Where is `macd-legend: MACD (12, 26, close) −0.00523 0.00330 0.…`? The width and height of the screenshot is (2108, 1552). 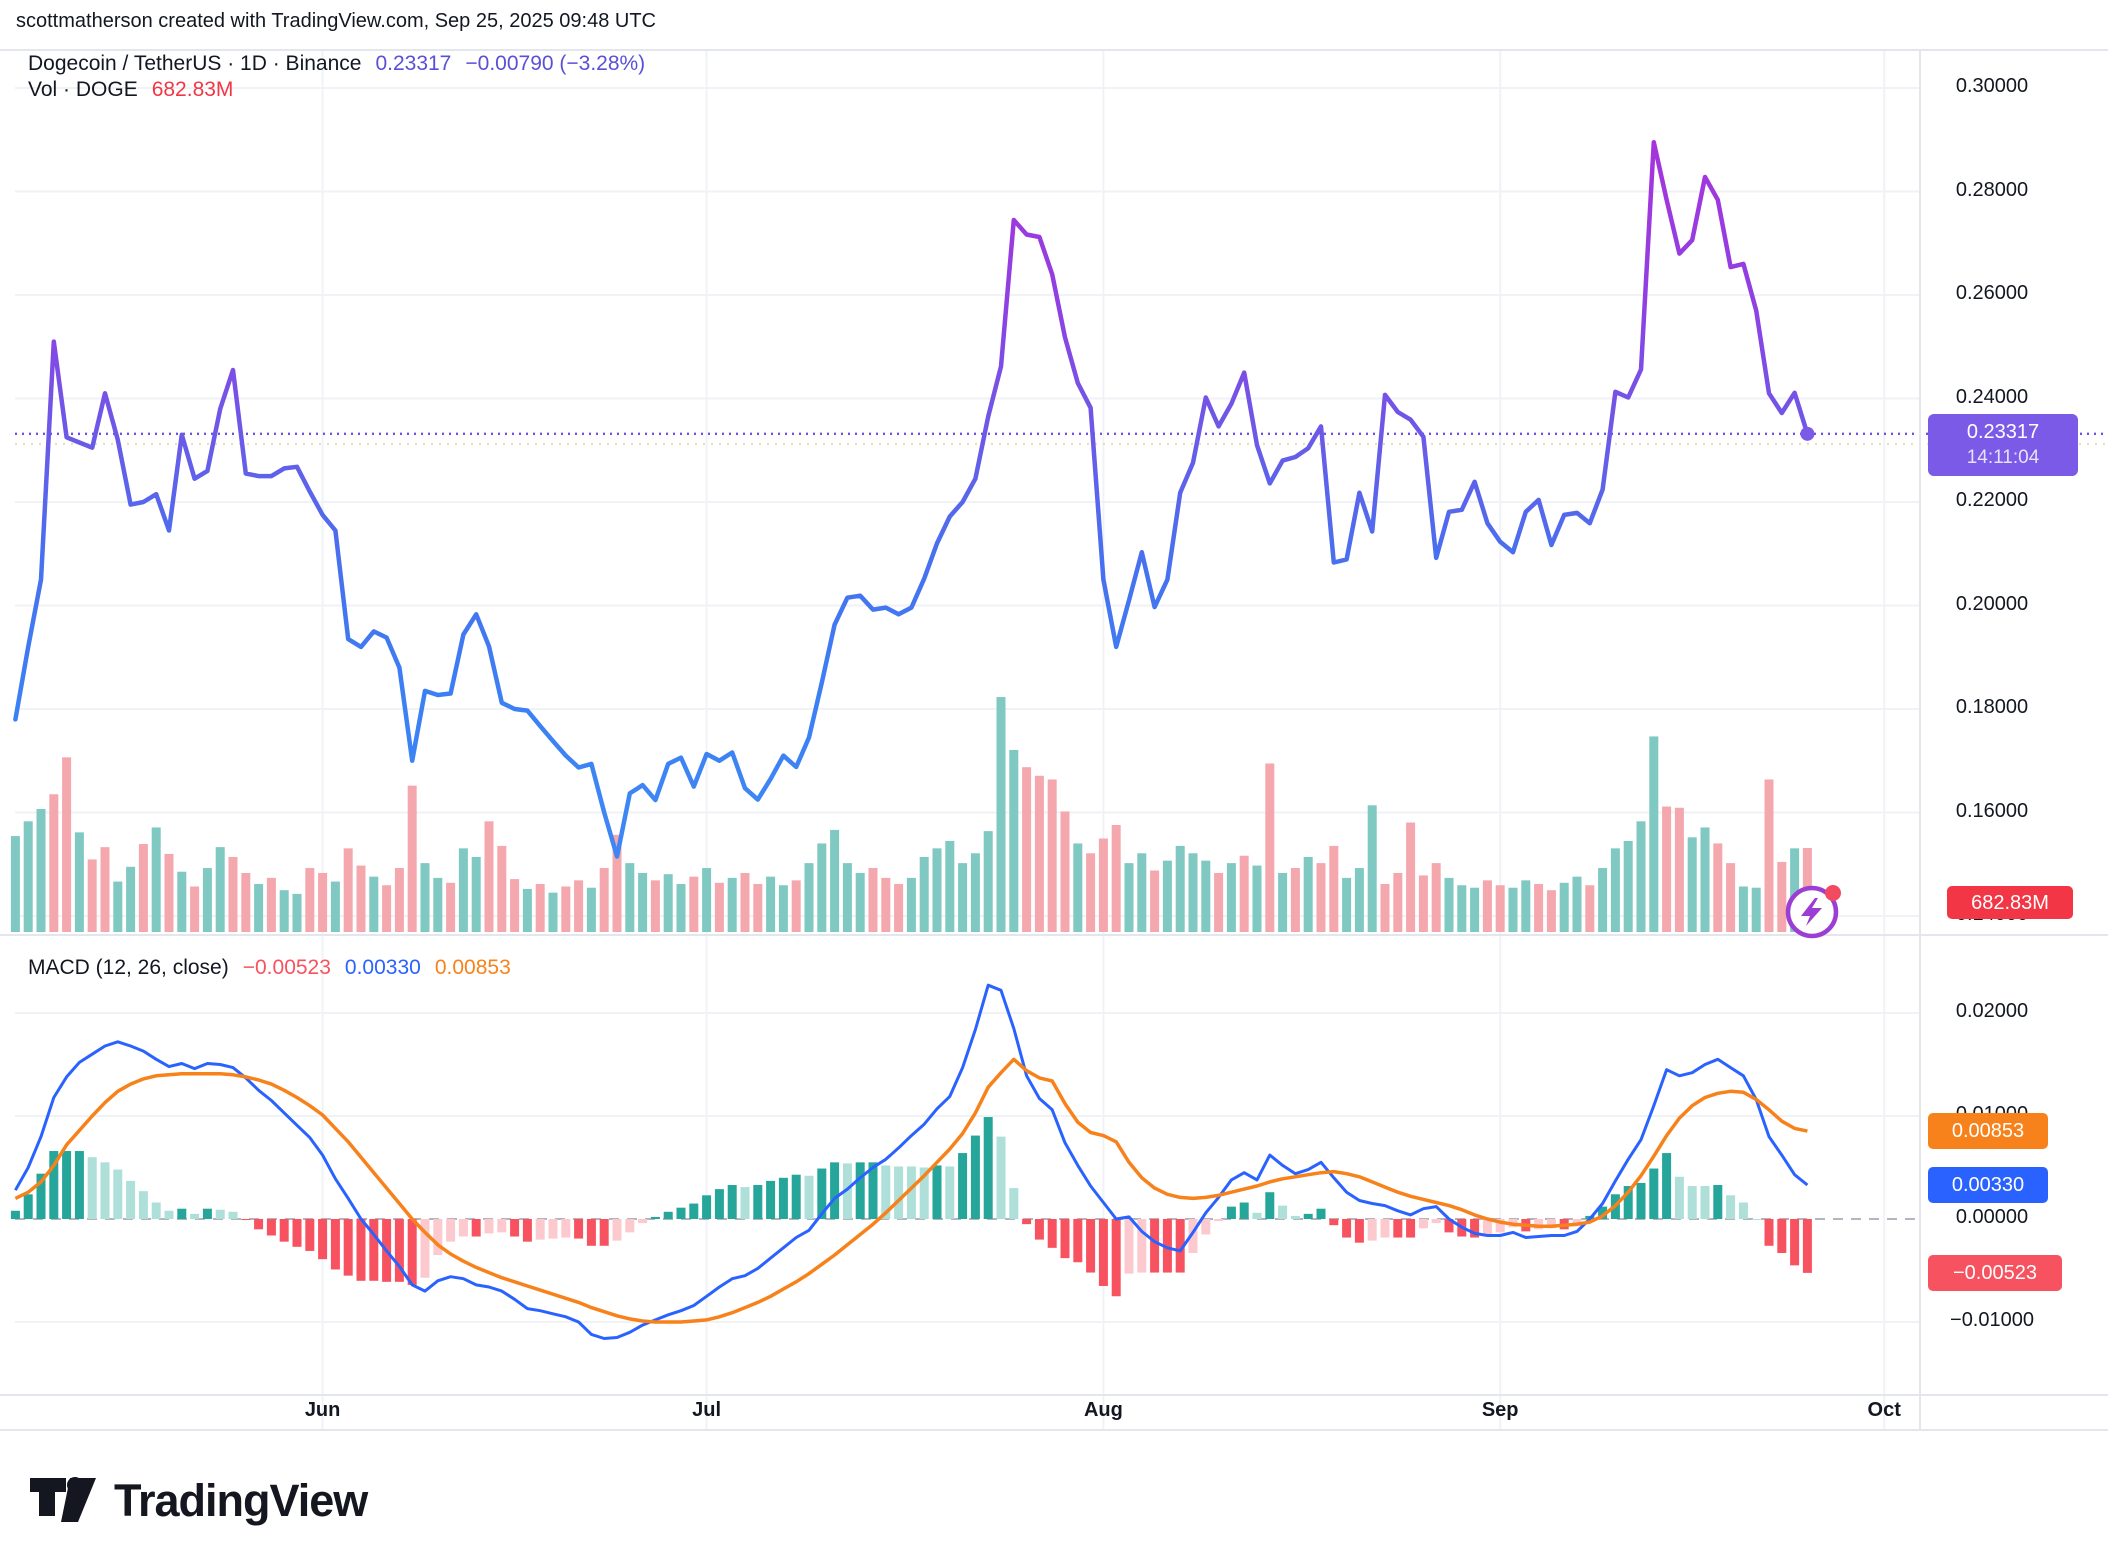
macd-legend: MACD (12, 26, close) −0.00523 0.00330 0.… is located at coordinates (269, 968).